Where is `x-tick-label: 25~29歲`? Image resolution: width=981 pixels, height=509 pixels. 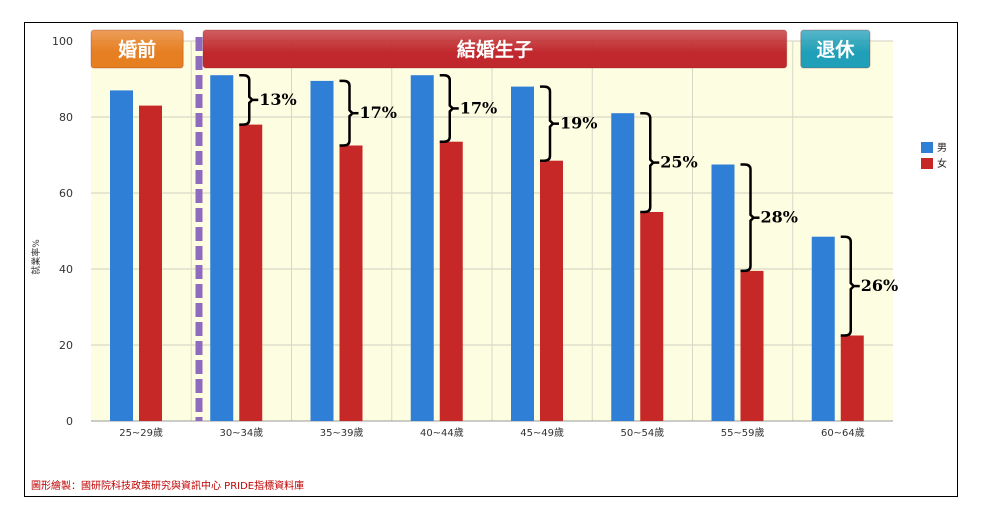
x-tick-label: 25~29歲 is located at coordinates (141, 432).